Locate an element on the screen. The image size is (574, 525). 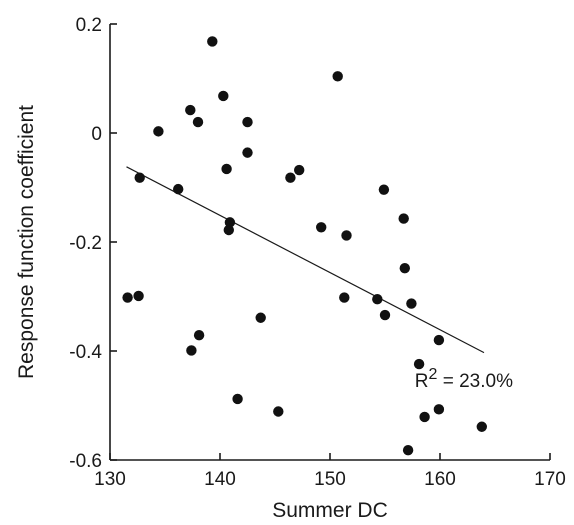
r-squared-annotation: R2 = 23.0% is located at coordinates (464, 379).